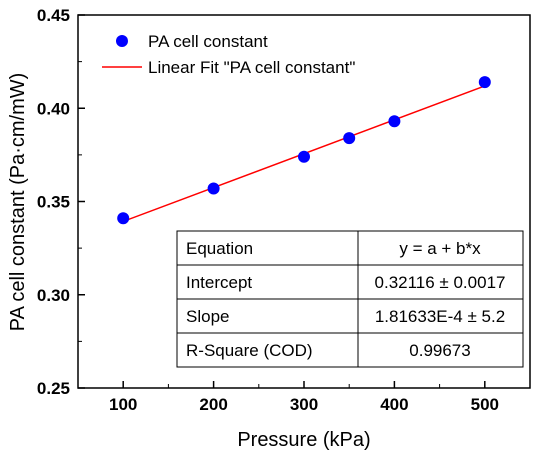 The image size is (550, 458). I want to click on y-tick-label: 0.25, so click(53, 388).